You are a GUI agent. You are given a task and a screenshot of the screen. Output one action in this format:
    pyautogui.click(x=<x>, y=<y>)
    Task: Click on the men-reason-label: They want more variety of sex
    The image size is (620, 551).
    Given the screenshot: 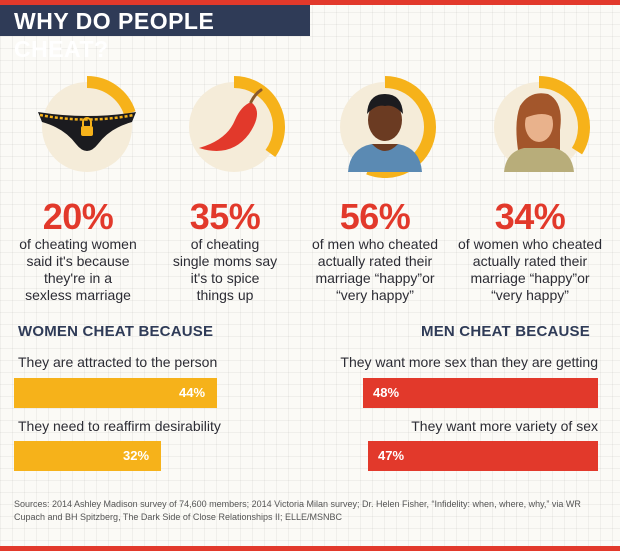 What is the action you would take?
    pyautogui.click(x=504, y=426)
    